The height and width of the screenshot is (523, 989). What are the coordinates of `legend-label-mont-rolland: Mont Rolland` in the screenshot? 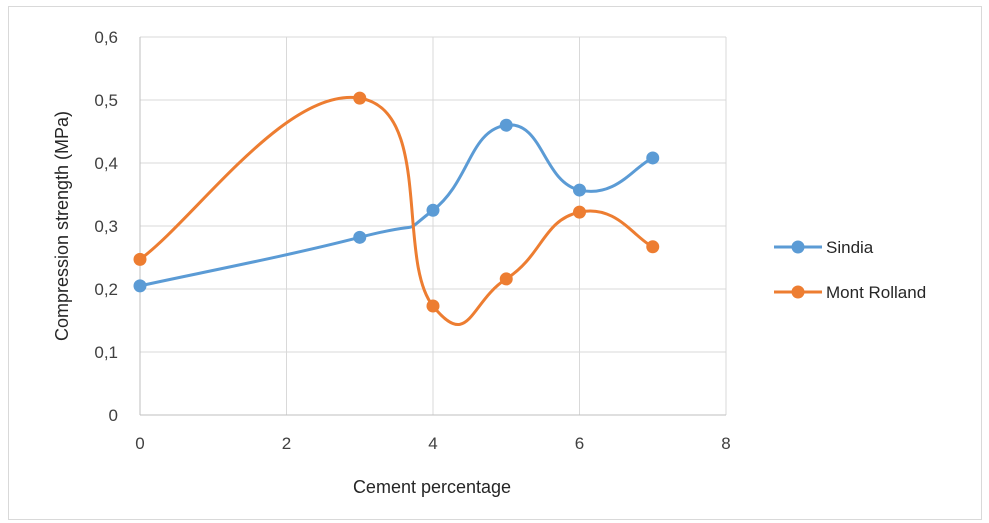 It's located at (876, 292).